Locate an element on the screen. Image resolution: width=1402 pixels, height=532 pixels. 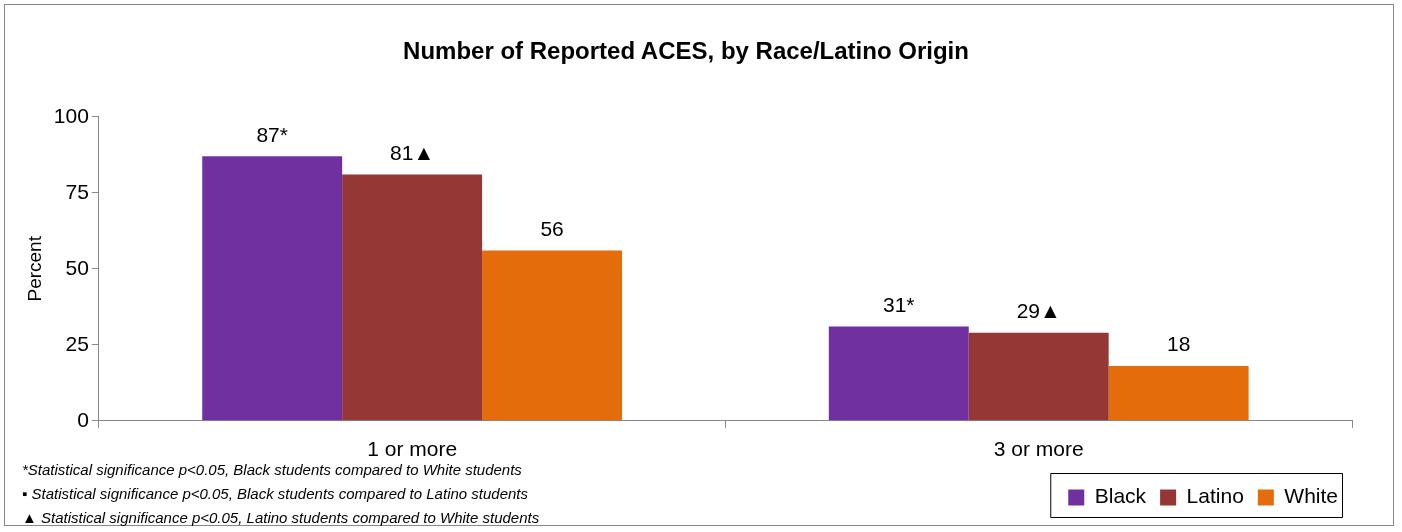
y-tick-label: 50 is located at coordinates (77, 267).